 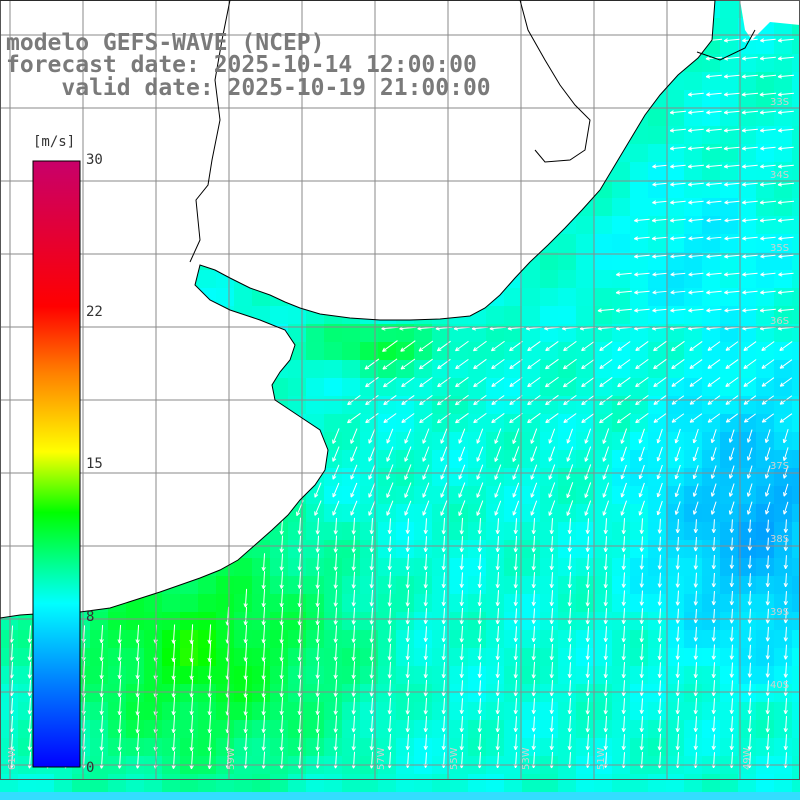 I want to click on lon-label-55w: 55W, so click(x=454, y=758).